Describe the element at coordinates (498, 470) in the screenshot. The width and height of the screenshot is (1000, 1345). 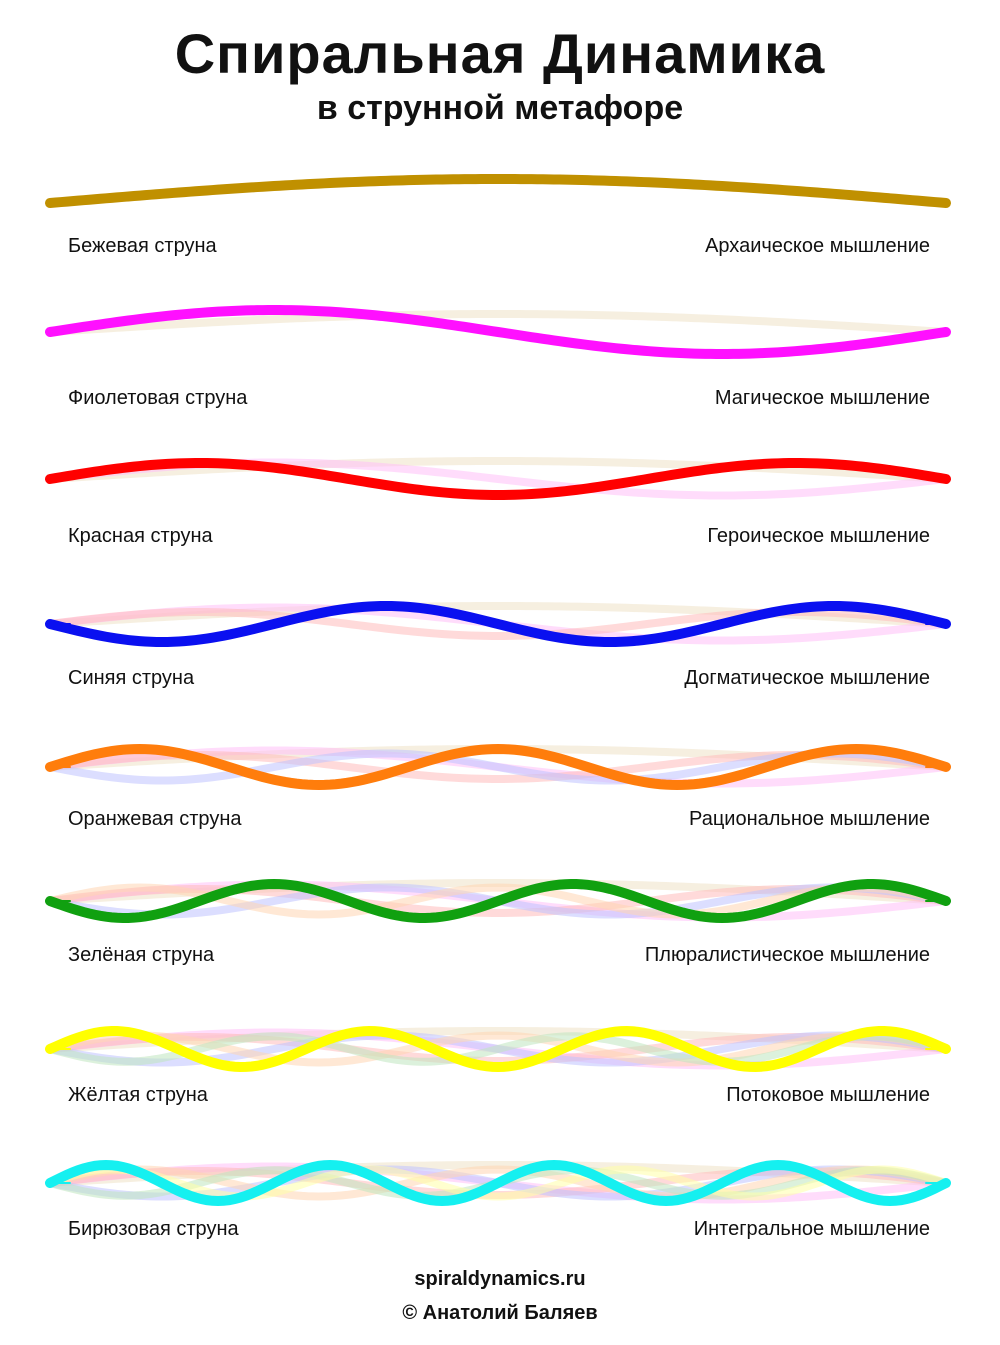
I see `ghost-string-red-beige` at that location.